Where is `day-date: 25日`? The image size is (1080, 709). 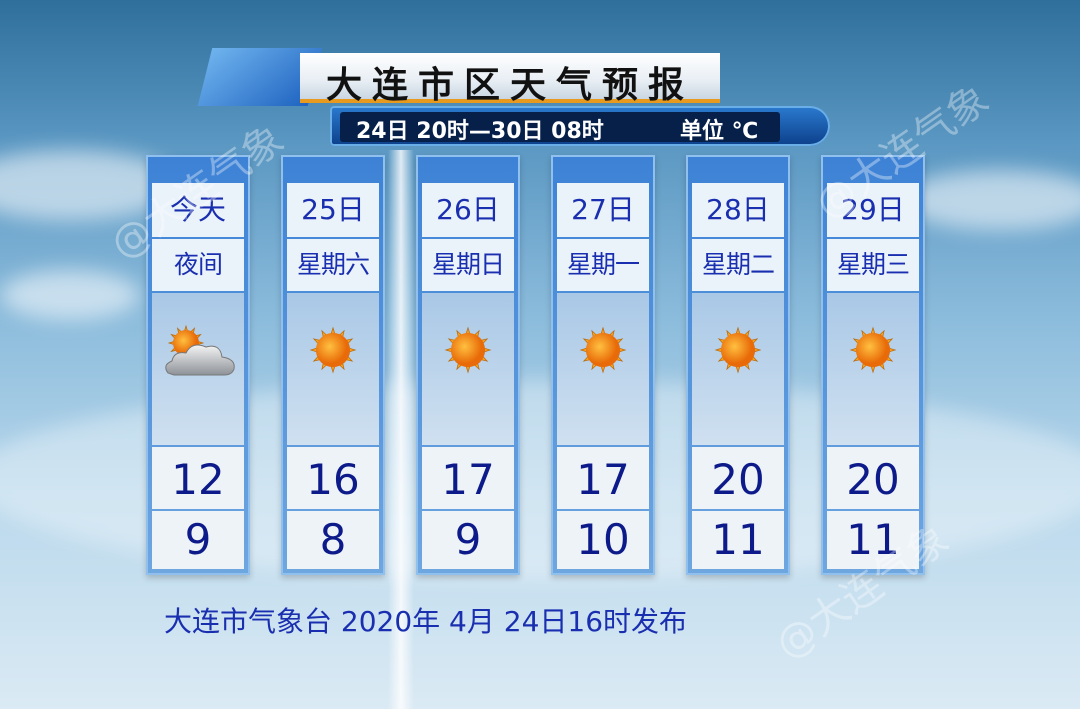
day-date: 25日 is located at coordinates (333, 210).